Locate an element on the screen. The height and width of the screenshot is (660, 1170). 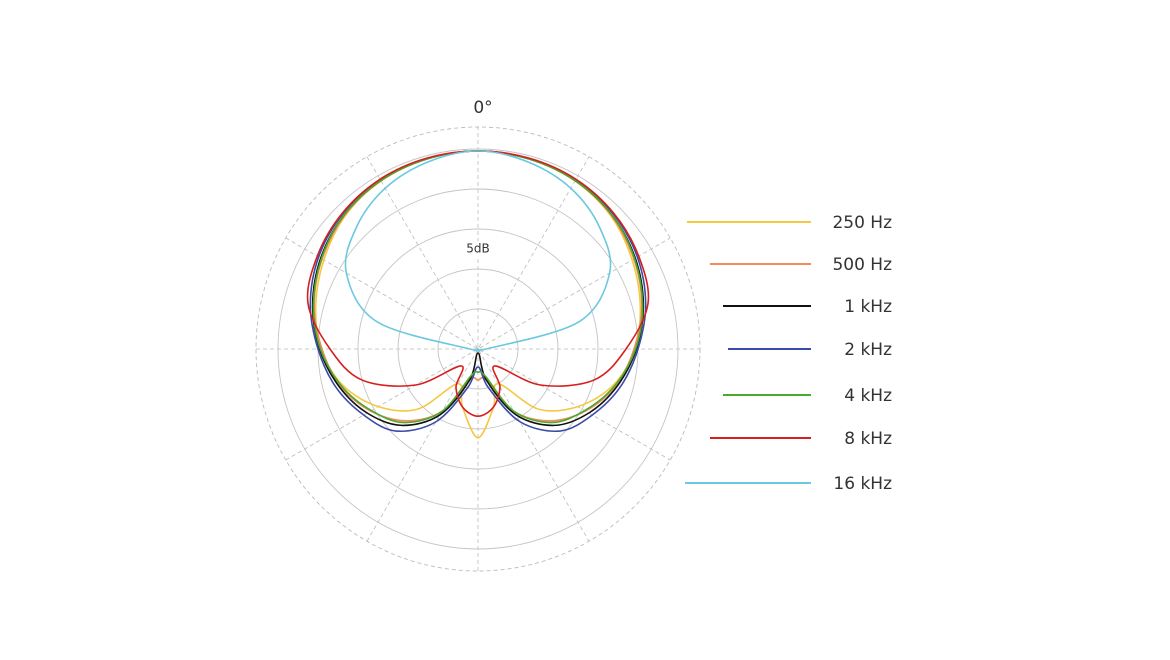
r-label-bg is located at coordinates (478, 249).